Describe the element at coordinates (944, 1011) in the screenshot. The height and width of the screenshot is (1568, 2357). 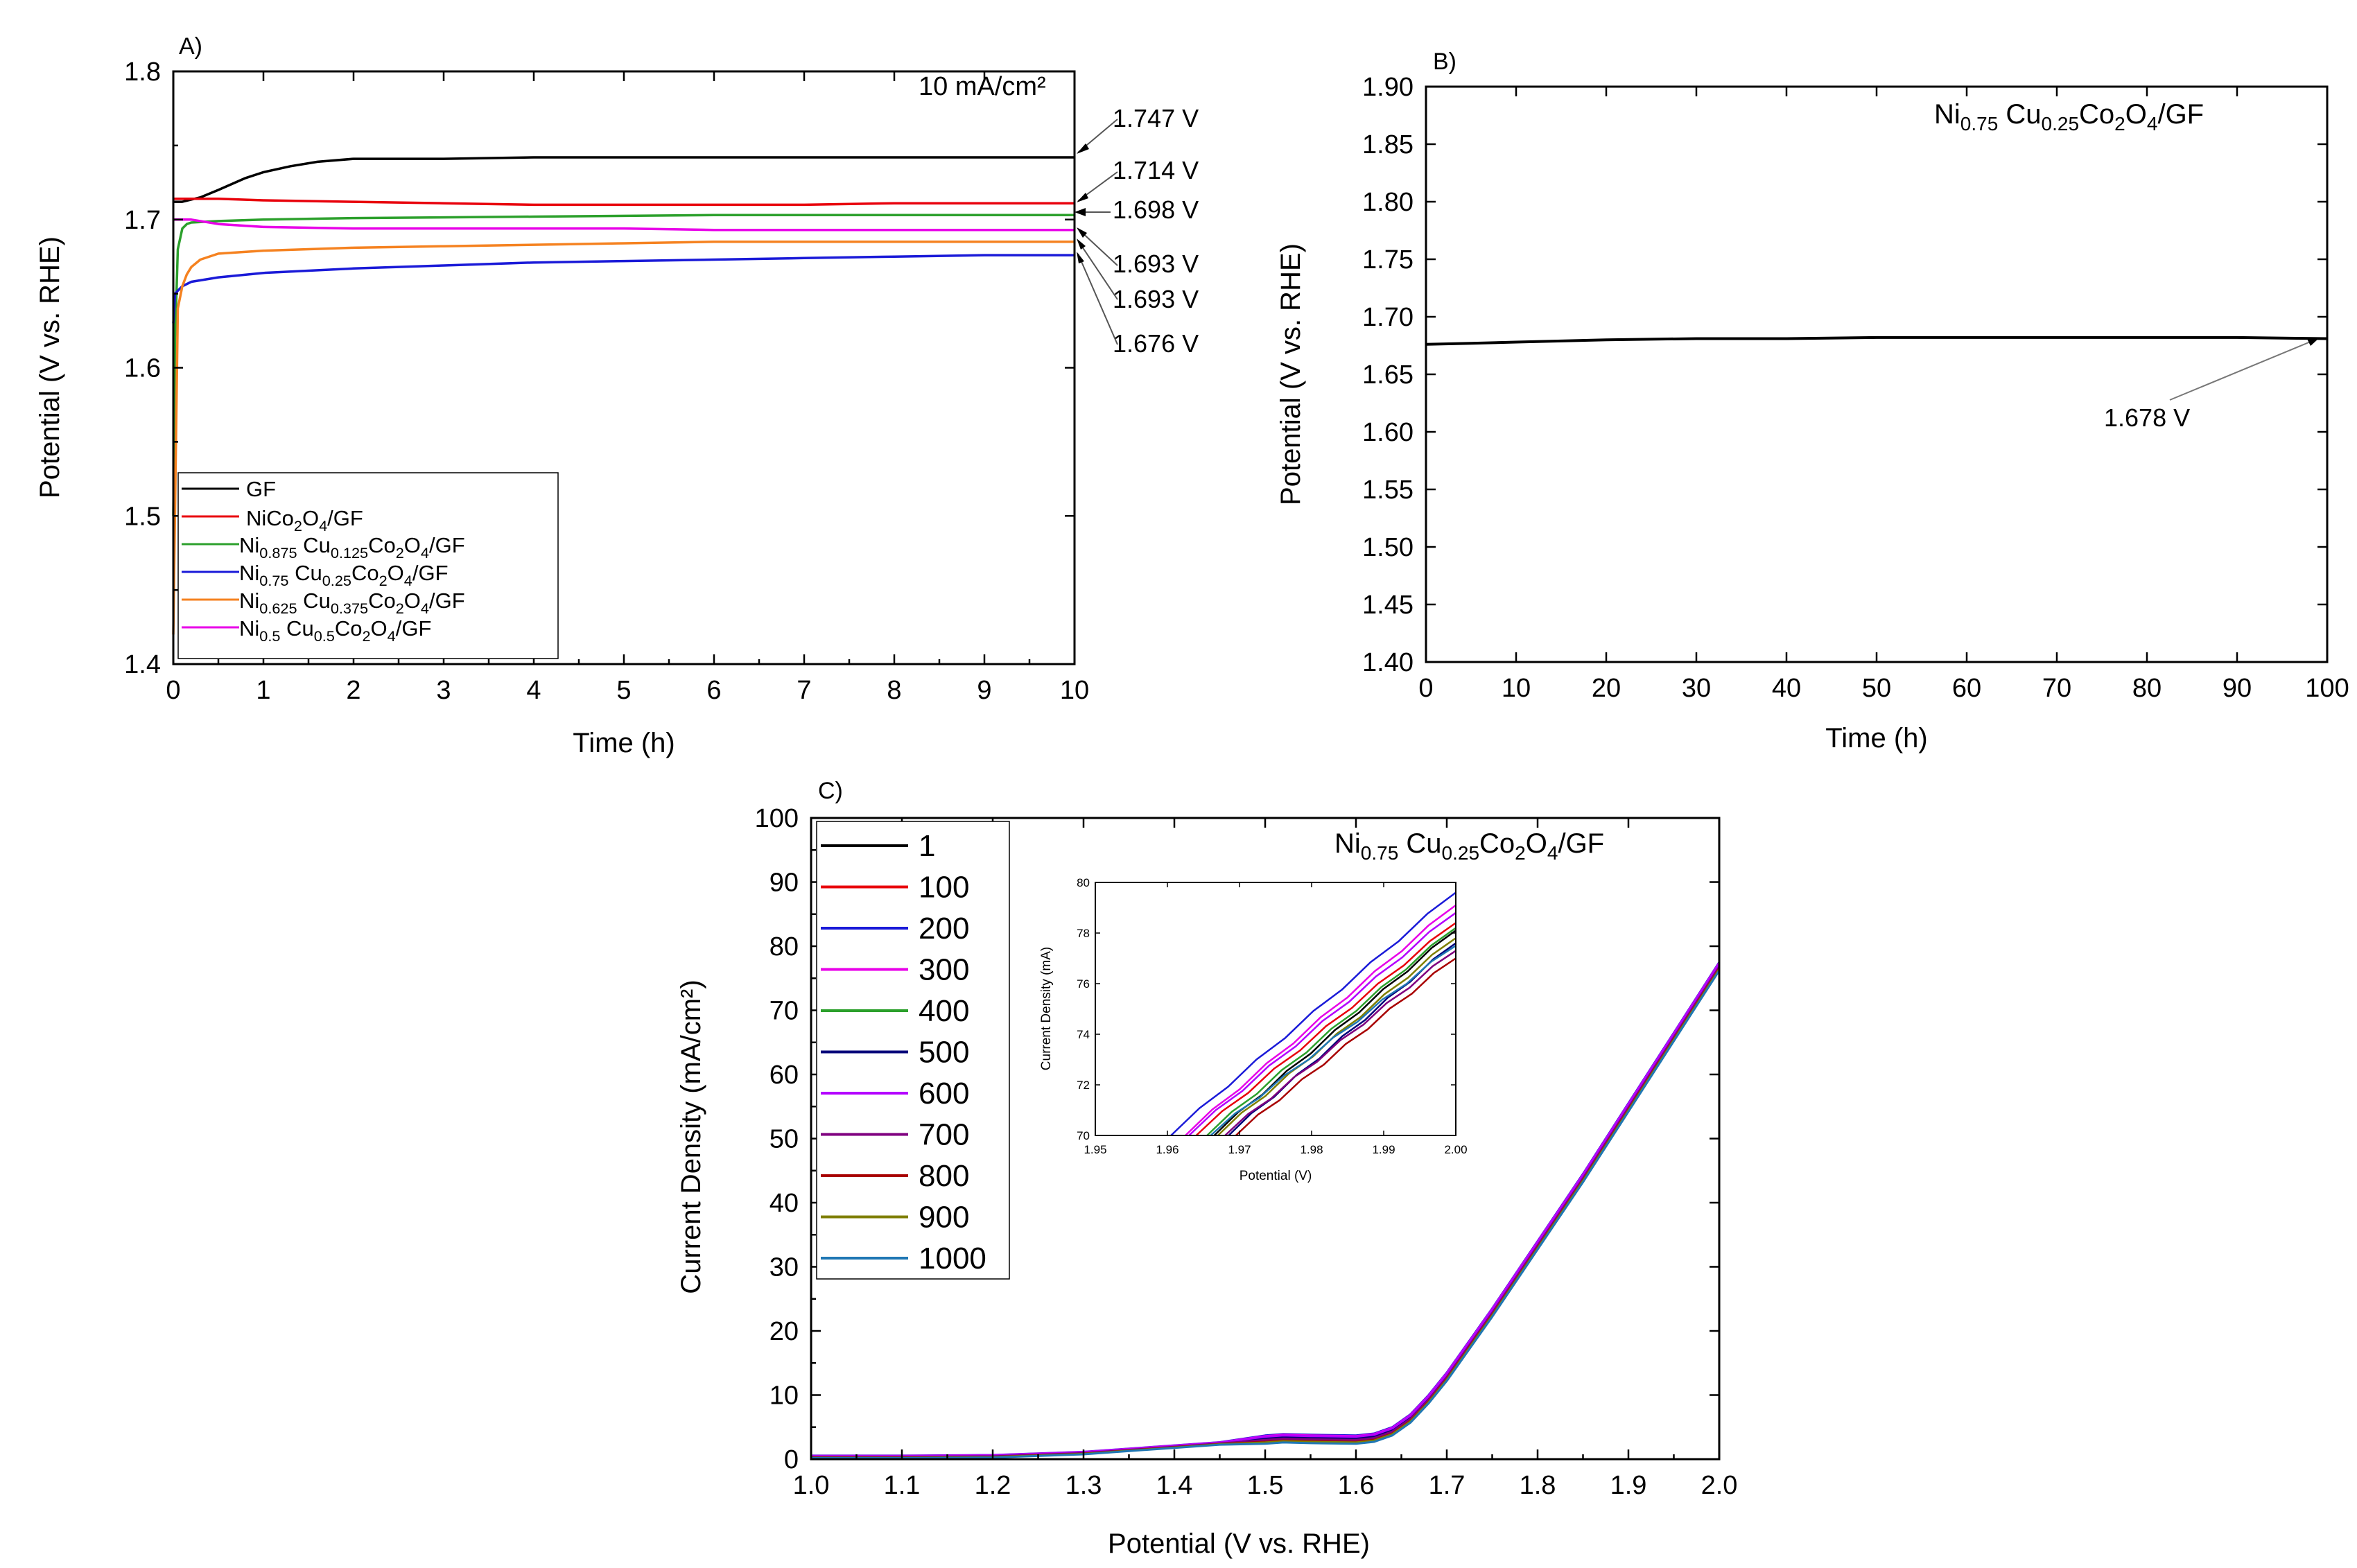
I see `legend-label-400: 400` at that location.